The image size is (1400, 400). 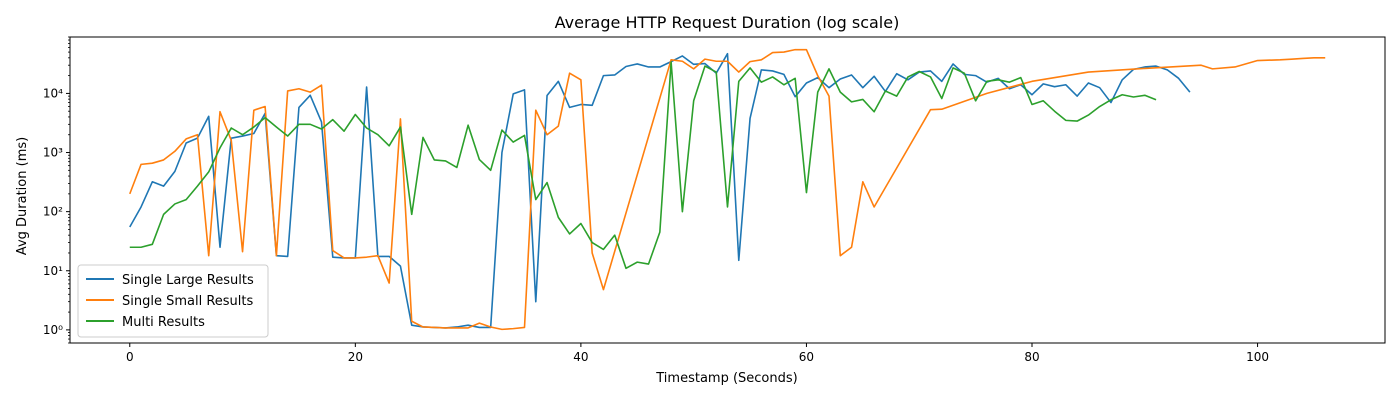 I want to click on y-tick-label: 10⁰, so click(x=53, y=330).